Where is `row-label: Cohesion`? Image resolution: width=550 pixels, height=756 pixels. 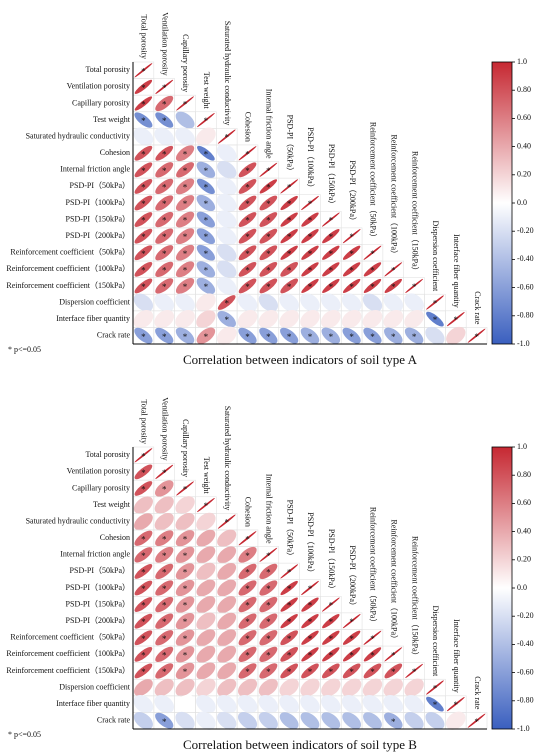 row-label: Cohesion is located at coordinates (115, 537).